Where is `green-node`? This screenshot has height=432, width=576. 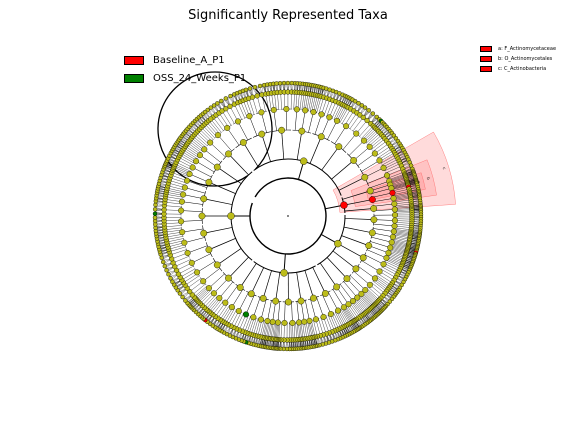
green-node is located at coordinates (155, 213).